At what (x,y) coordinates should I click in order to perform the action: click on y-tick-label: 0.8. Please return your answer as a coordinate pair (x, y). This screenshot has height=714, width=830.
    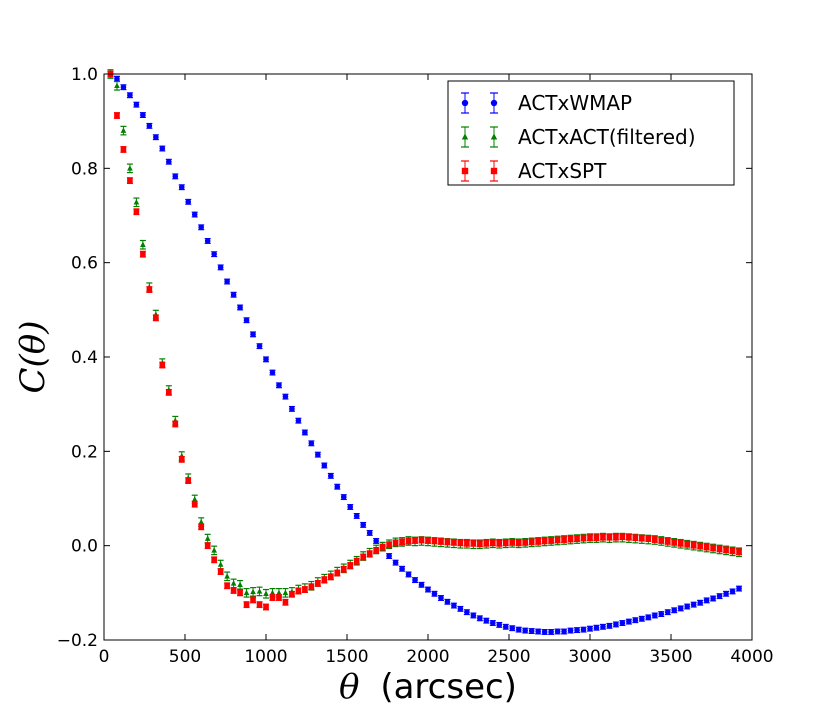
    Looking at the image, I should click on (84, 169).